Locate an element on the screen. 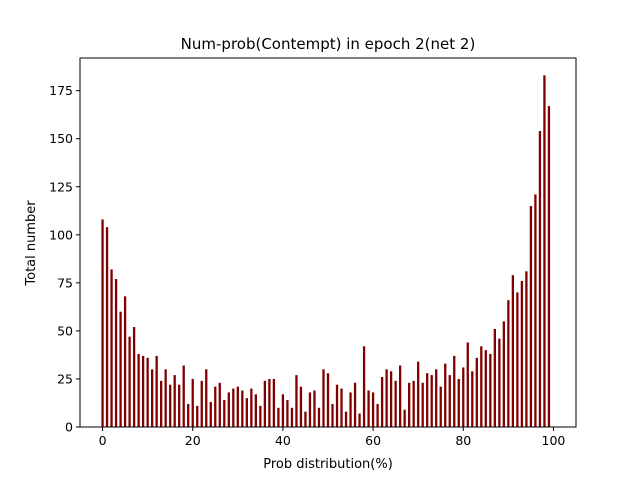 This screenshot has width=640, height=480. chart-title: Num-prob(Contempt) in epoch 2(net 2) is located at coordinates (328, 44).